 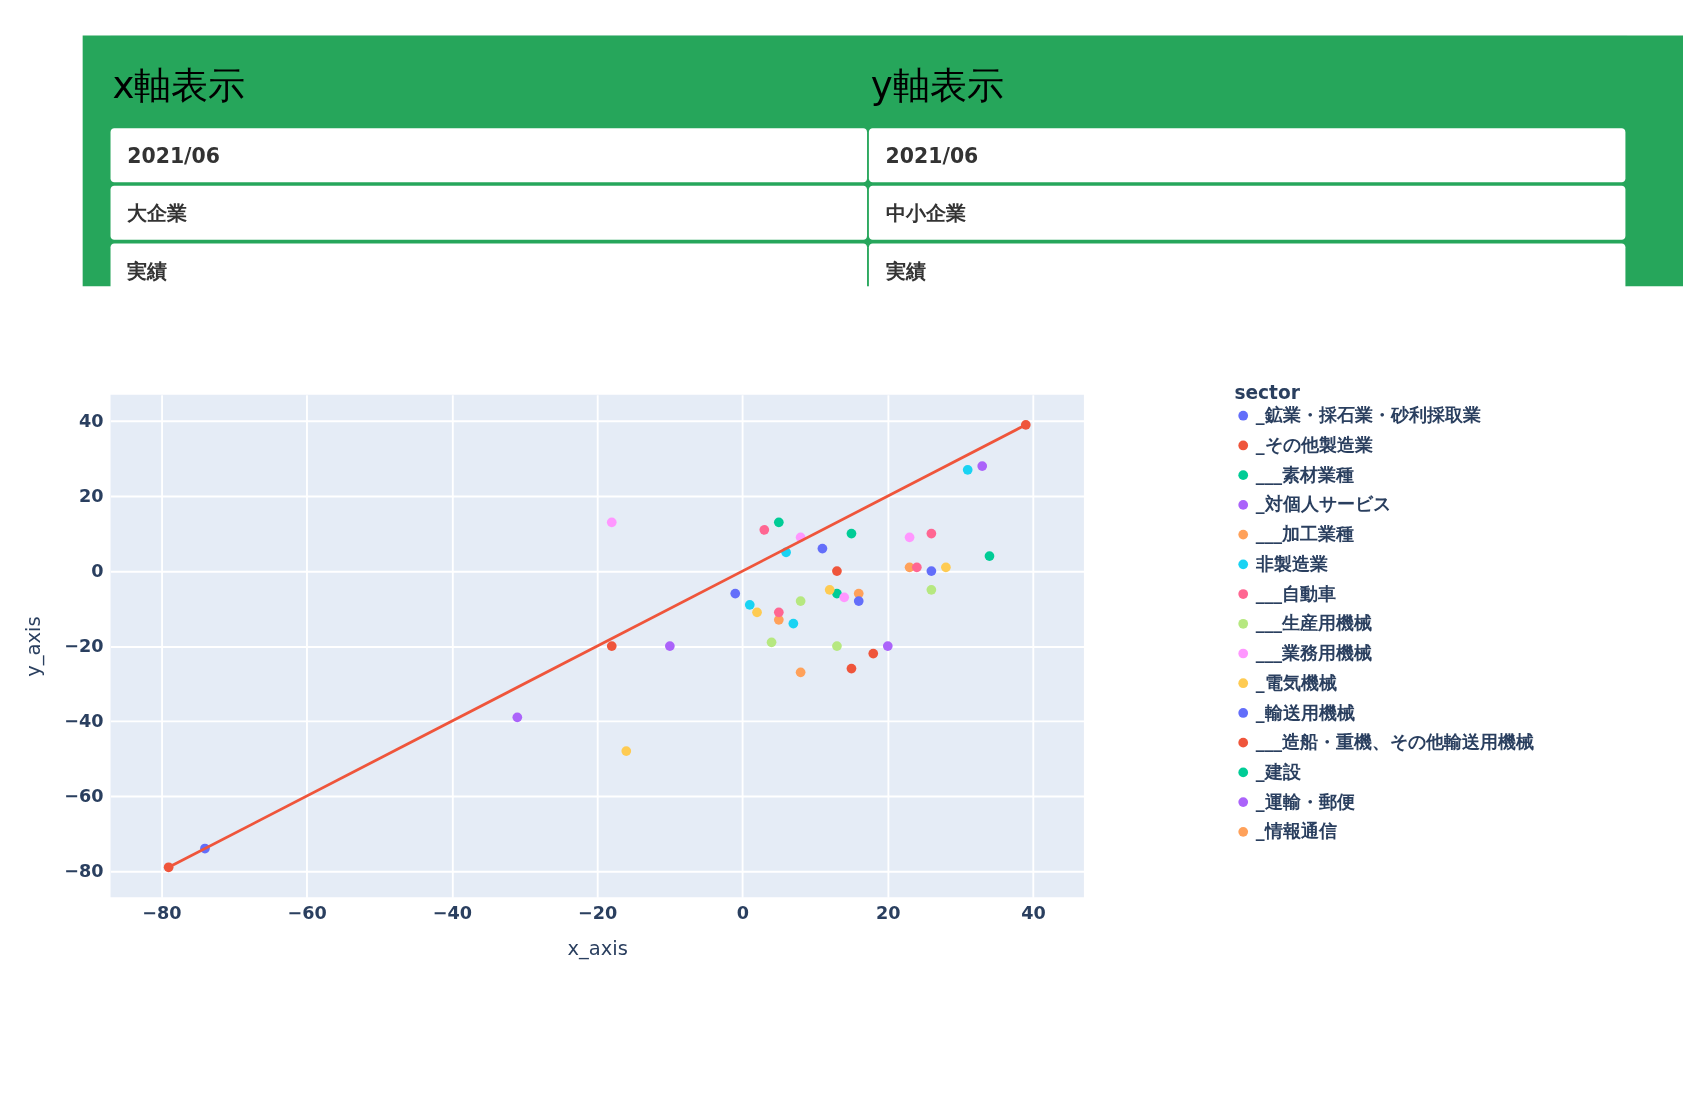 I want to click on y-tick-label: −20, so click(x=84, y=646).